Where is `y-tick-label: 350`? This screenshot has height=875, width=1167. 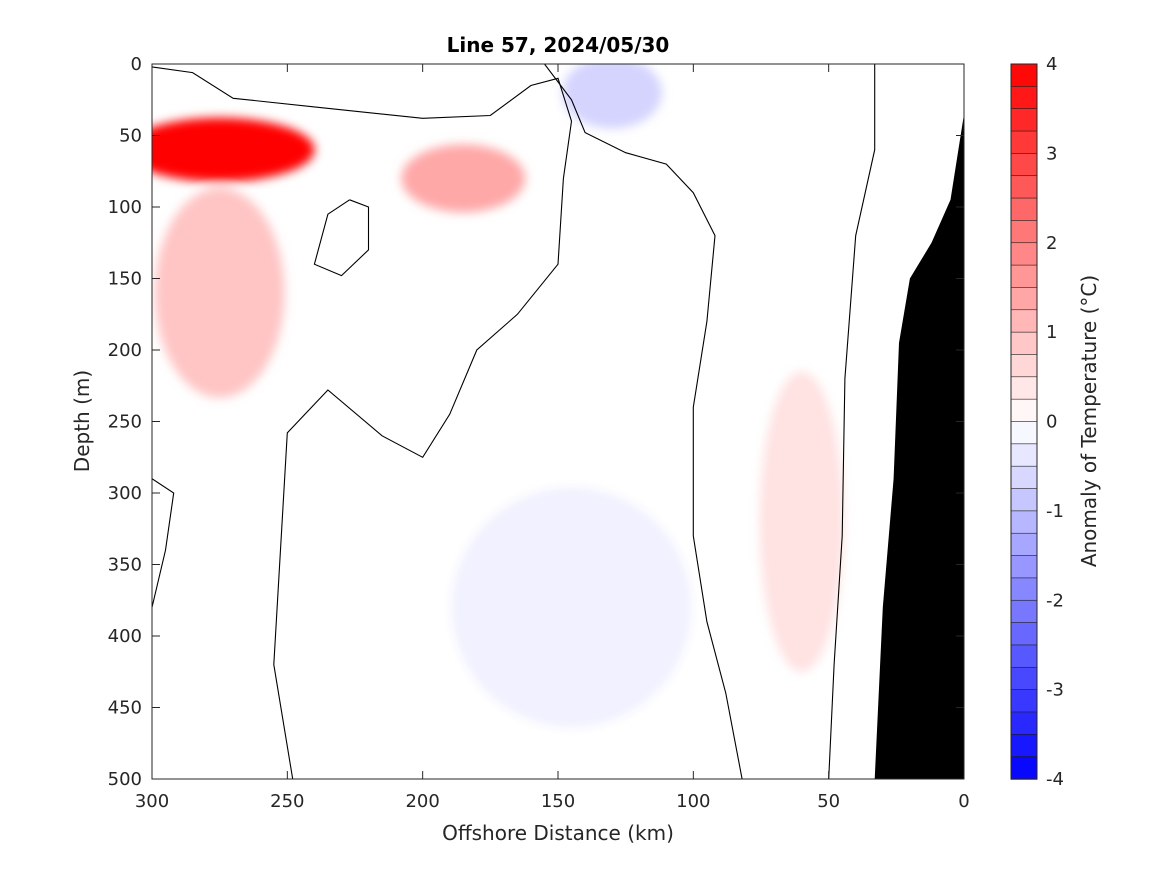 y-tick-label: 350 is located at coordinates (125, 565).